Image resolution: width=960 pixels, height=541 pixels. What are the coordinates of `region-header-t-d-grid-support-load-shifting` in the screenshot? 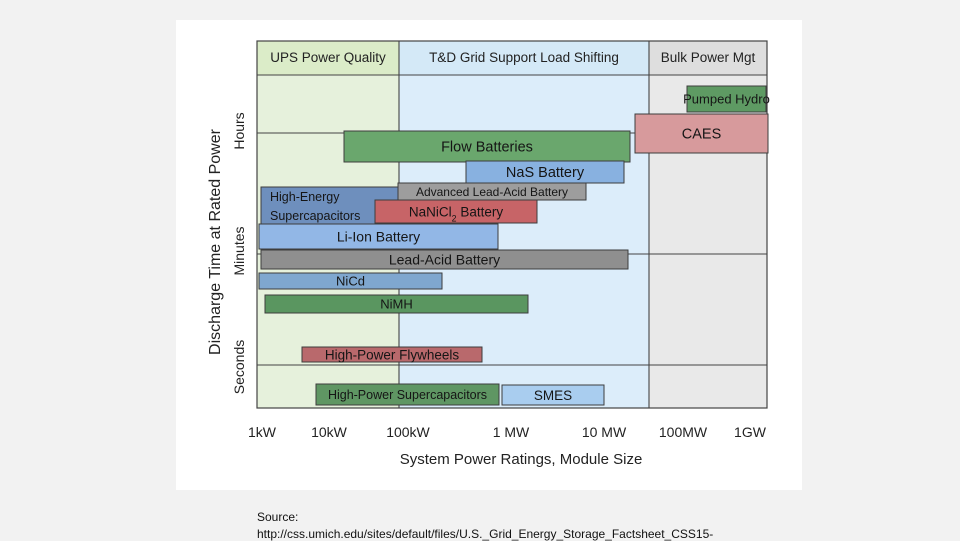 It's located at (524, 58).